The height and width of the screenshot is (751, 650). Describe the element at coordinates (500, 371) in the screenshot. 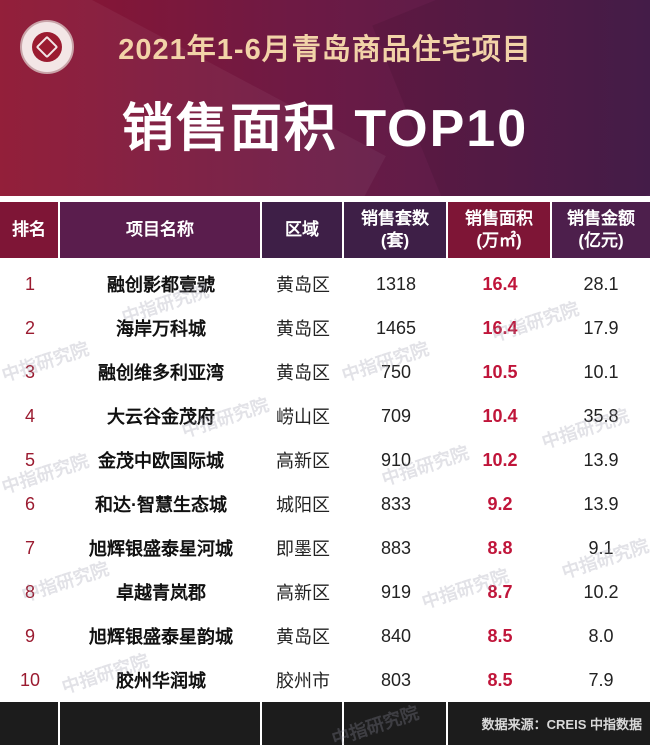

I see `cell-area: 10.5` at that location.